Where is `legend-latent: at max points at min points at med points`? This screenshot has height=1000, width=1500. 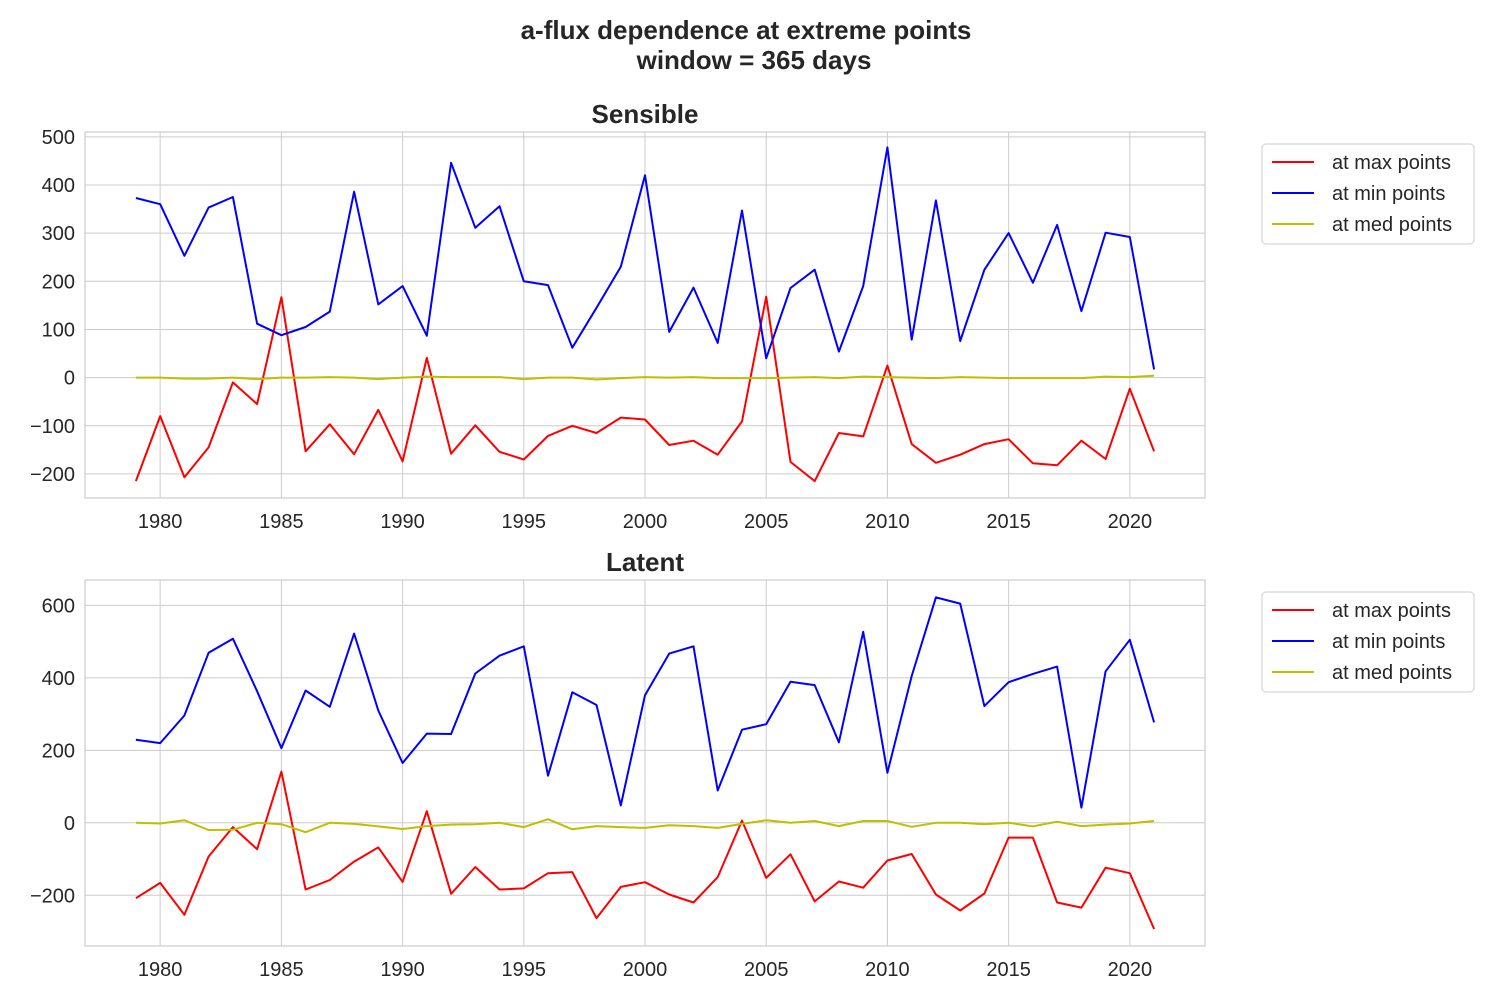 legend-latent: at max points at min points at med points is located at coordinates (1368, 642).